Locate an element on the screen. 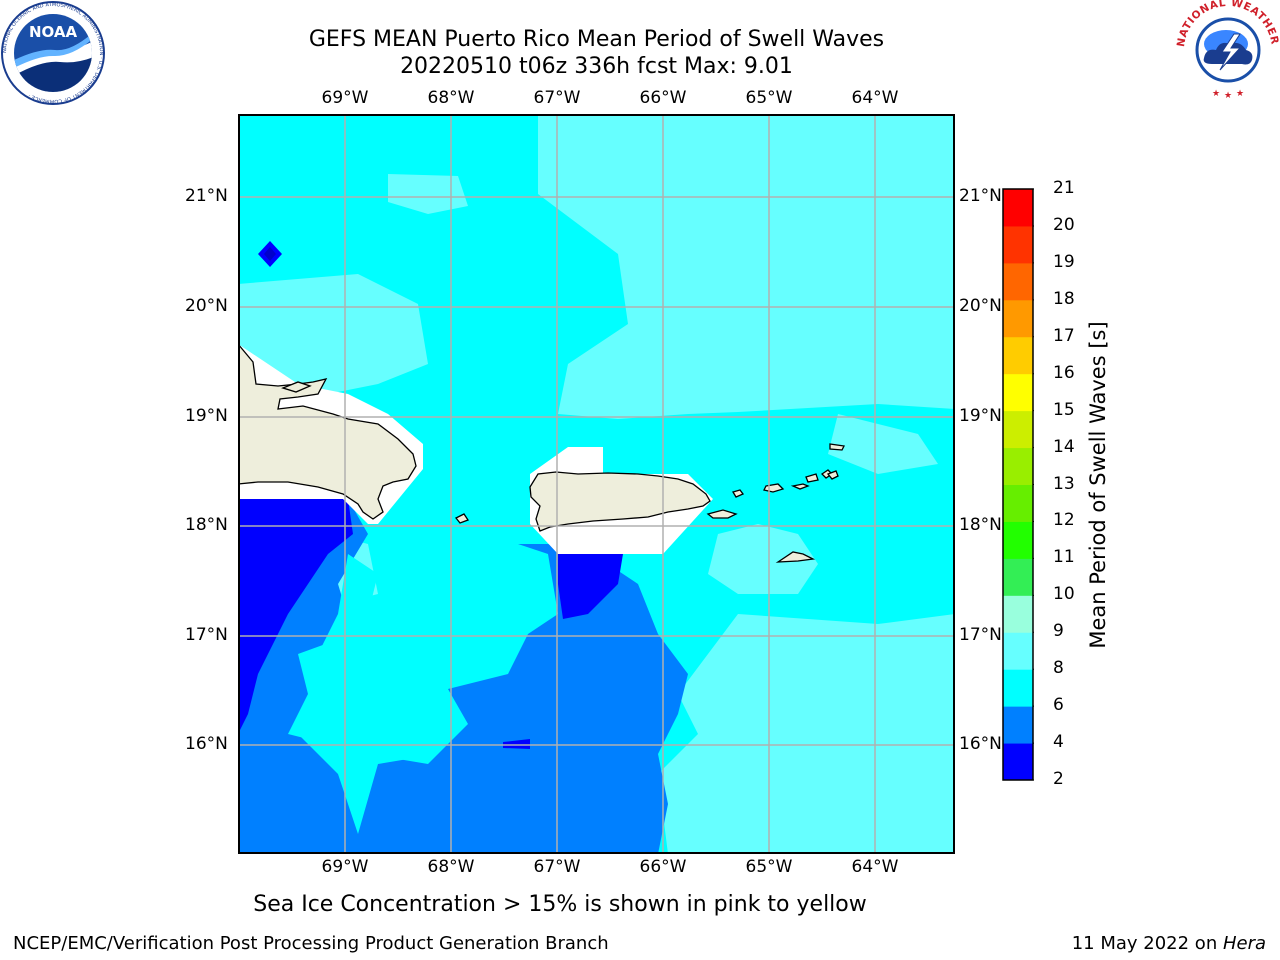  land-areas is located at coordinates (541, 452).